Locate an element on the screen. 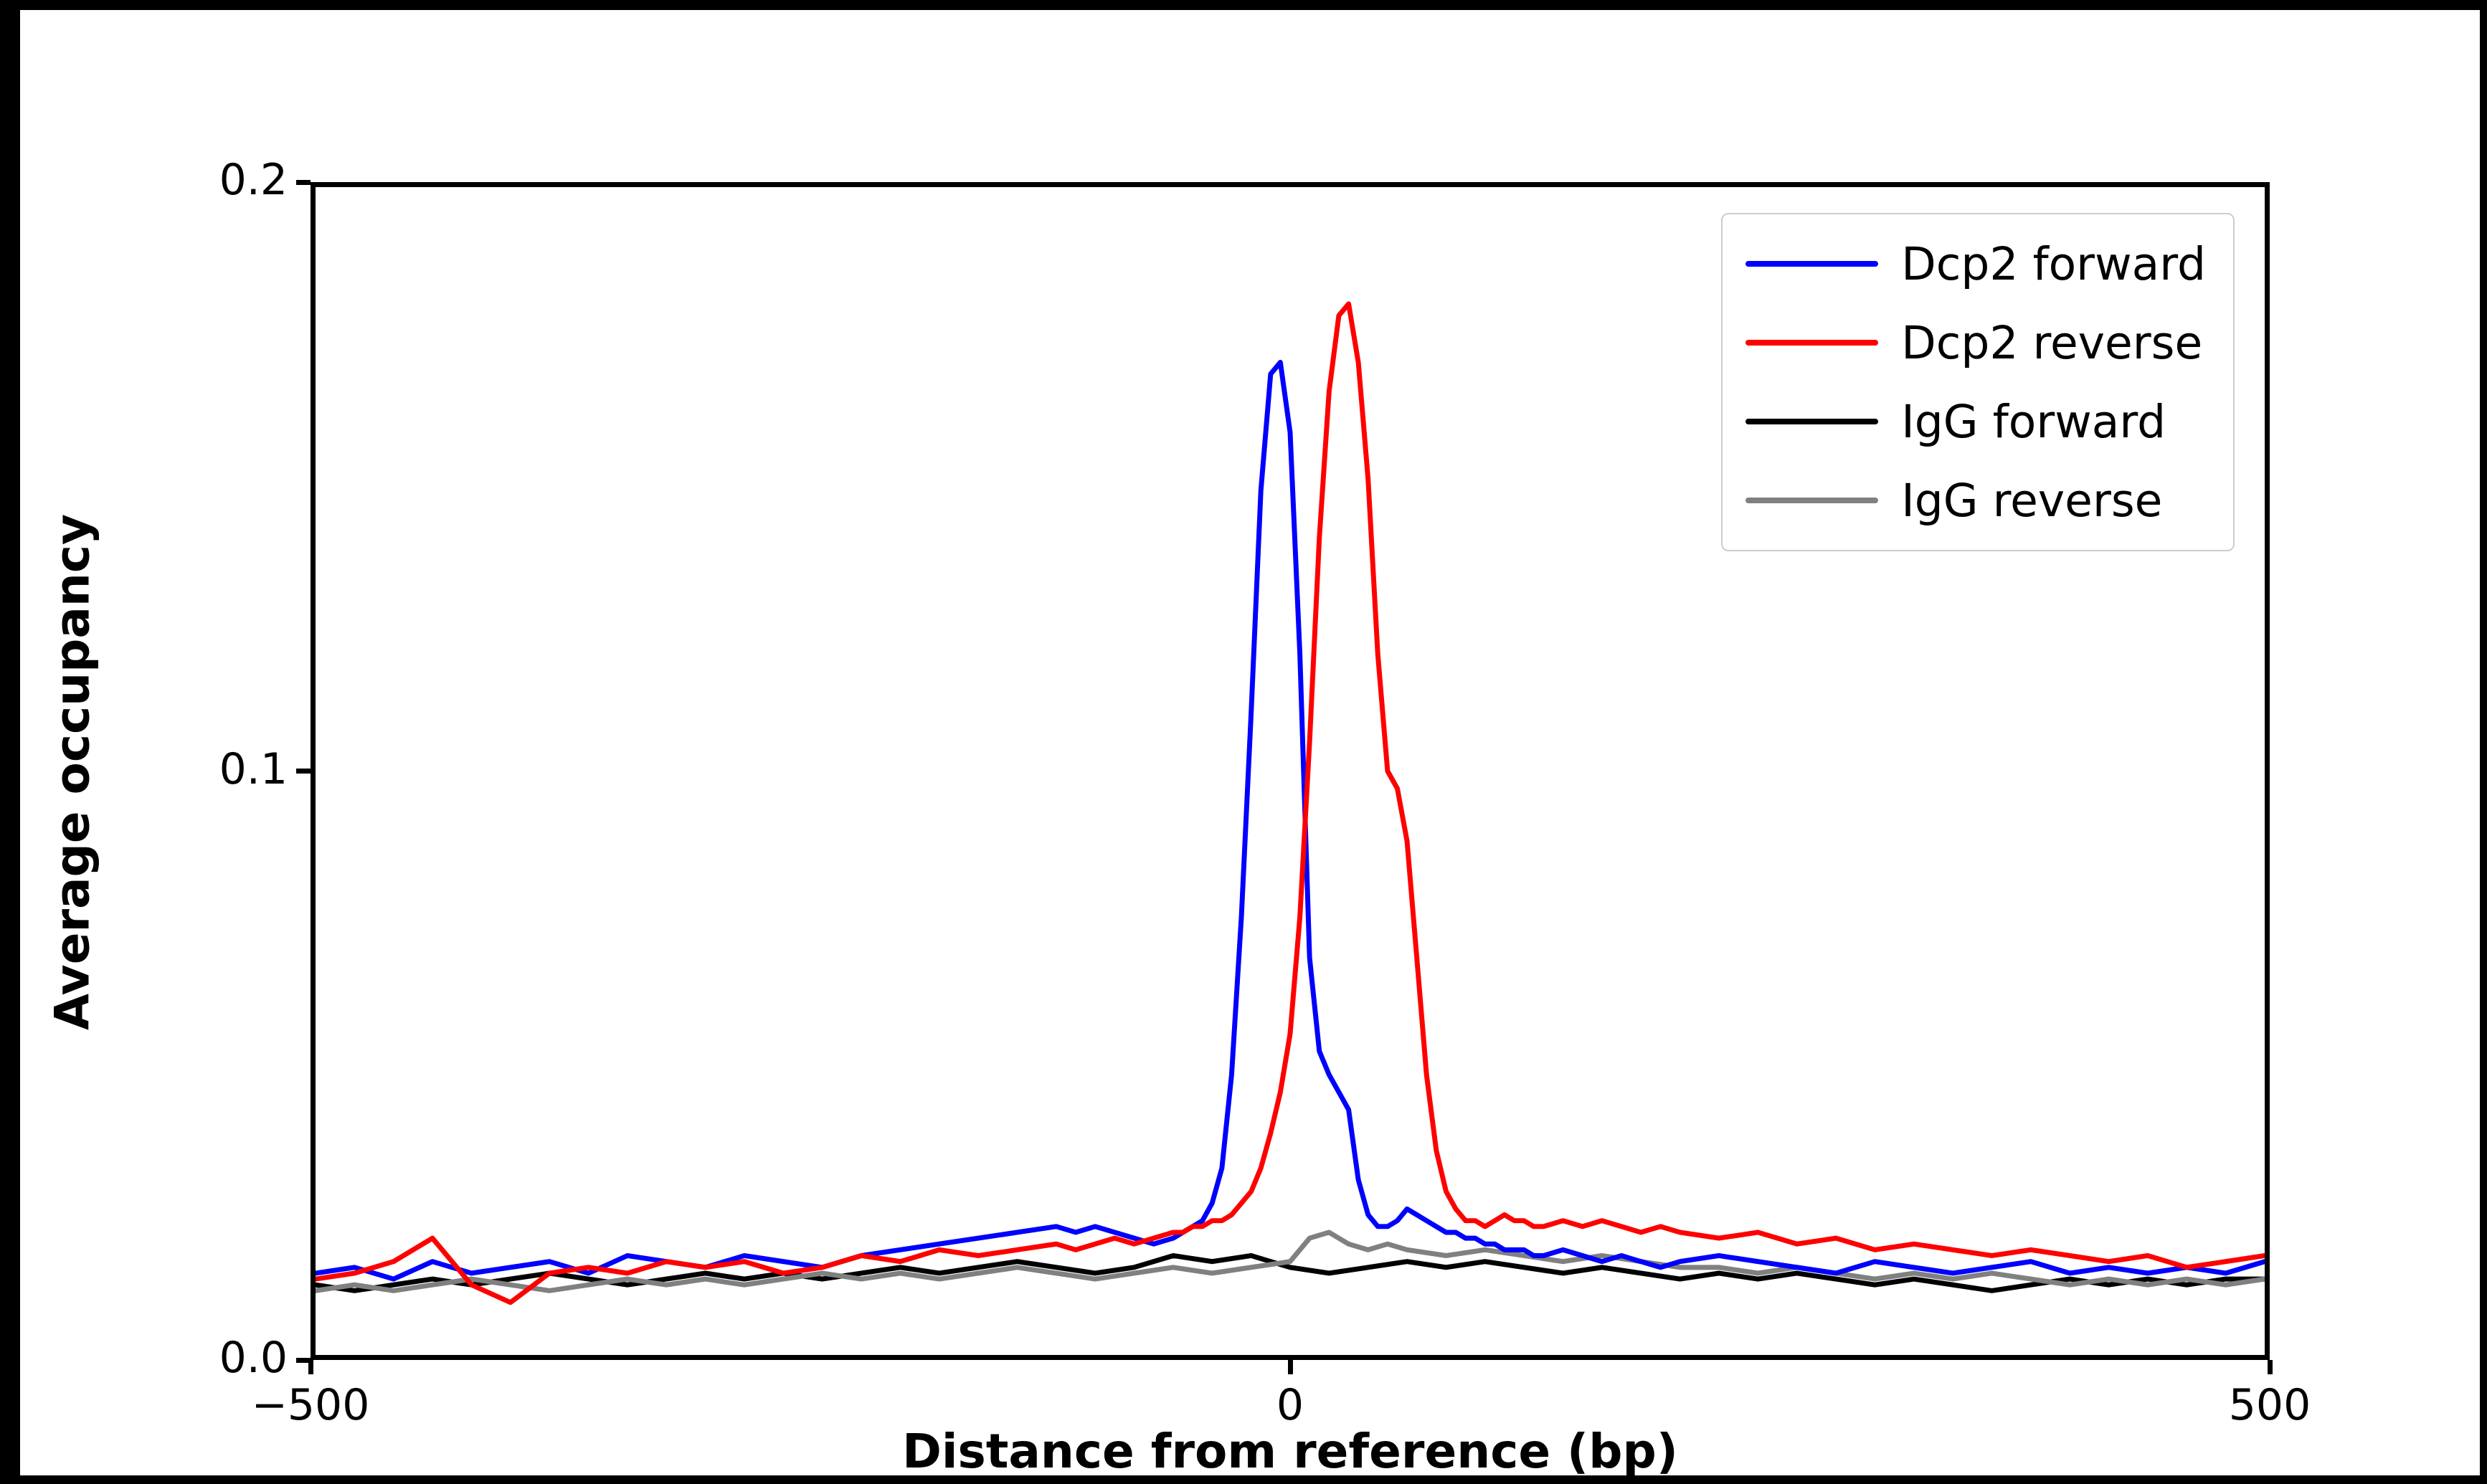 The image size is (2487, 1484). legend-entry: Dcp2 forward is located at coordinates (1976, 263).